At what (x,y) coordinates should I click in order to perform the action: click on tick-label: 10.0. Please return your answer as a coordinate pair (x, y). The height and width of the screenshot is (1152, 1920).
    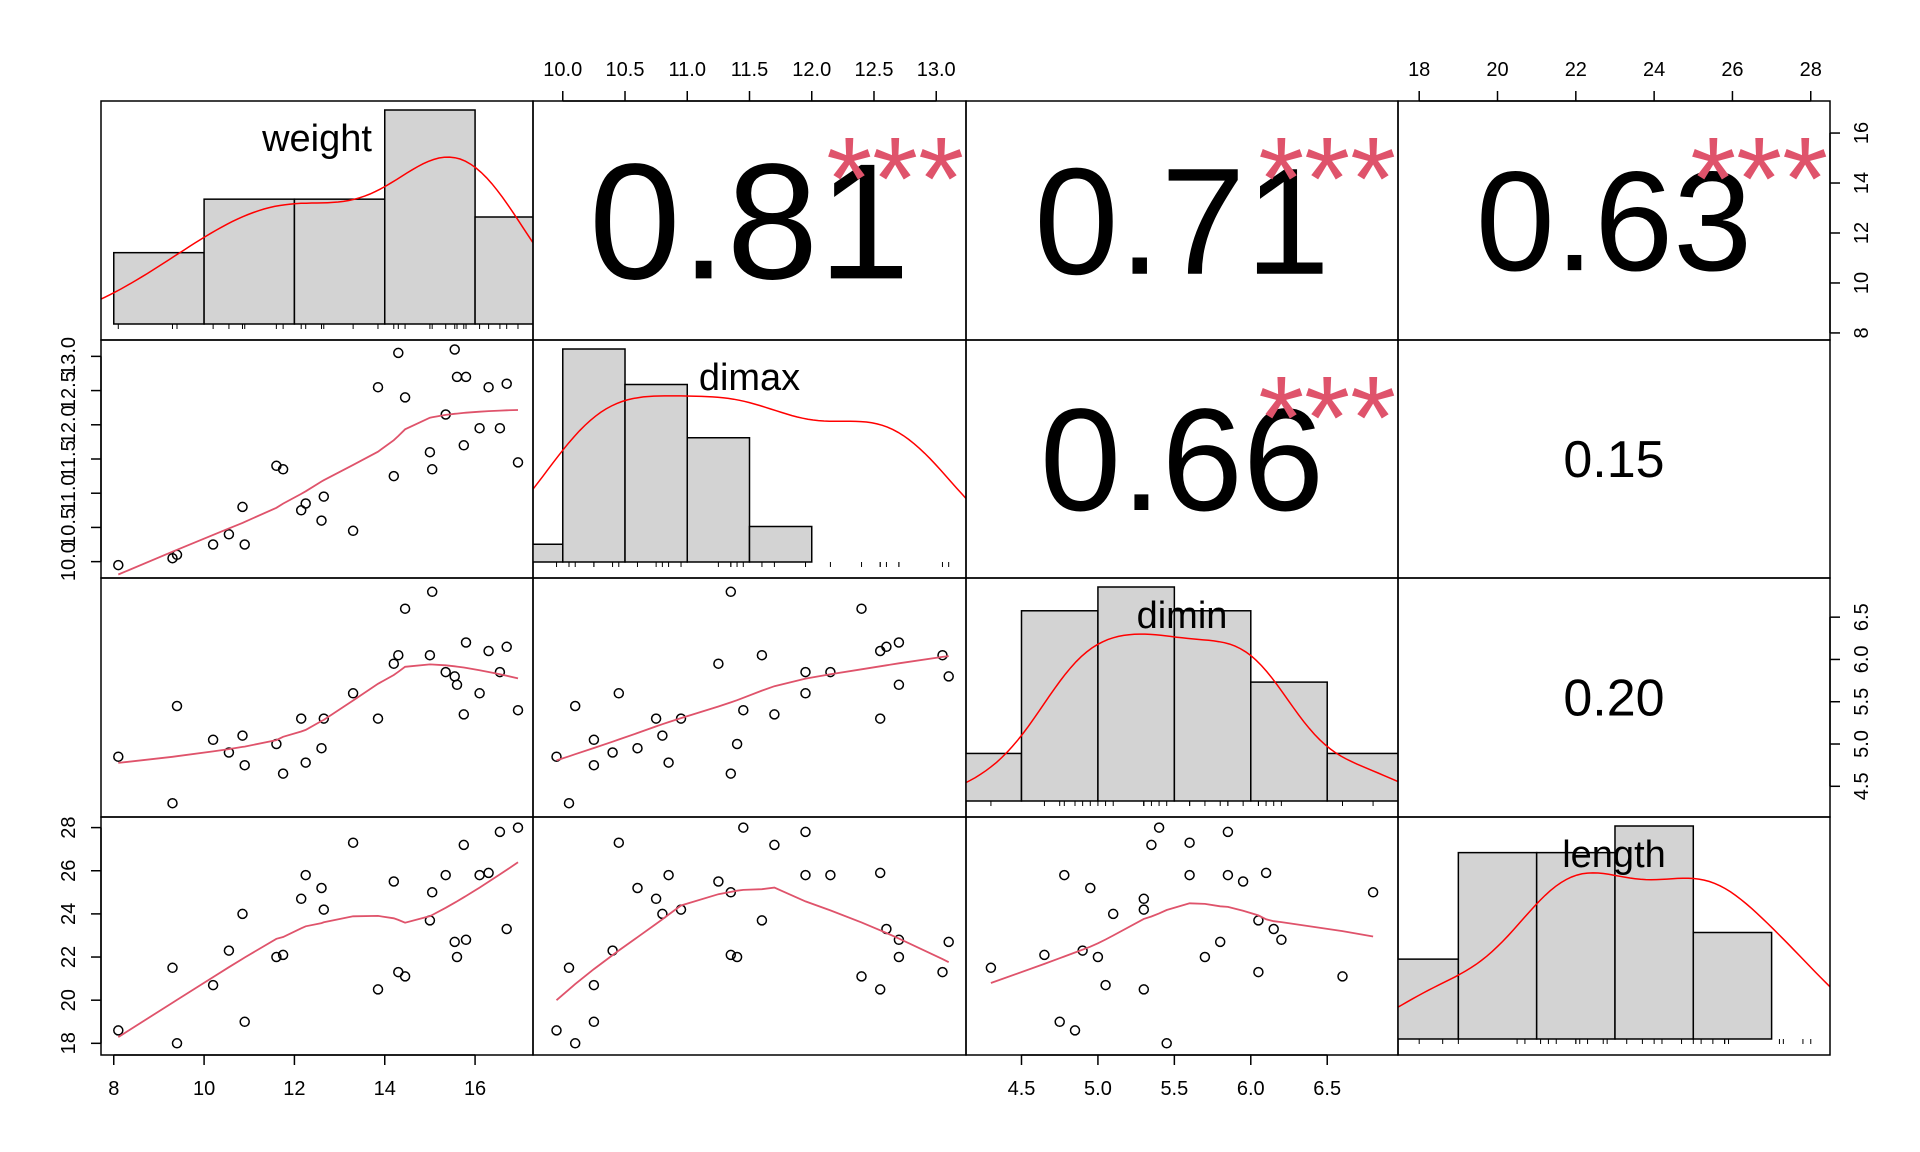
    Looking at the image, I should click on (69, 561).